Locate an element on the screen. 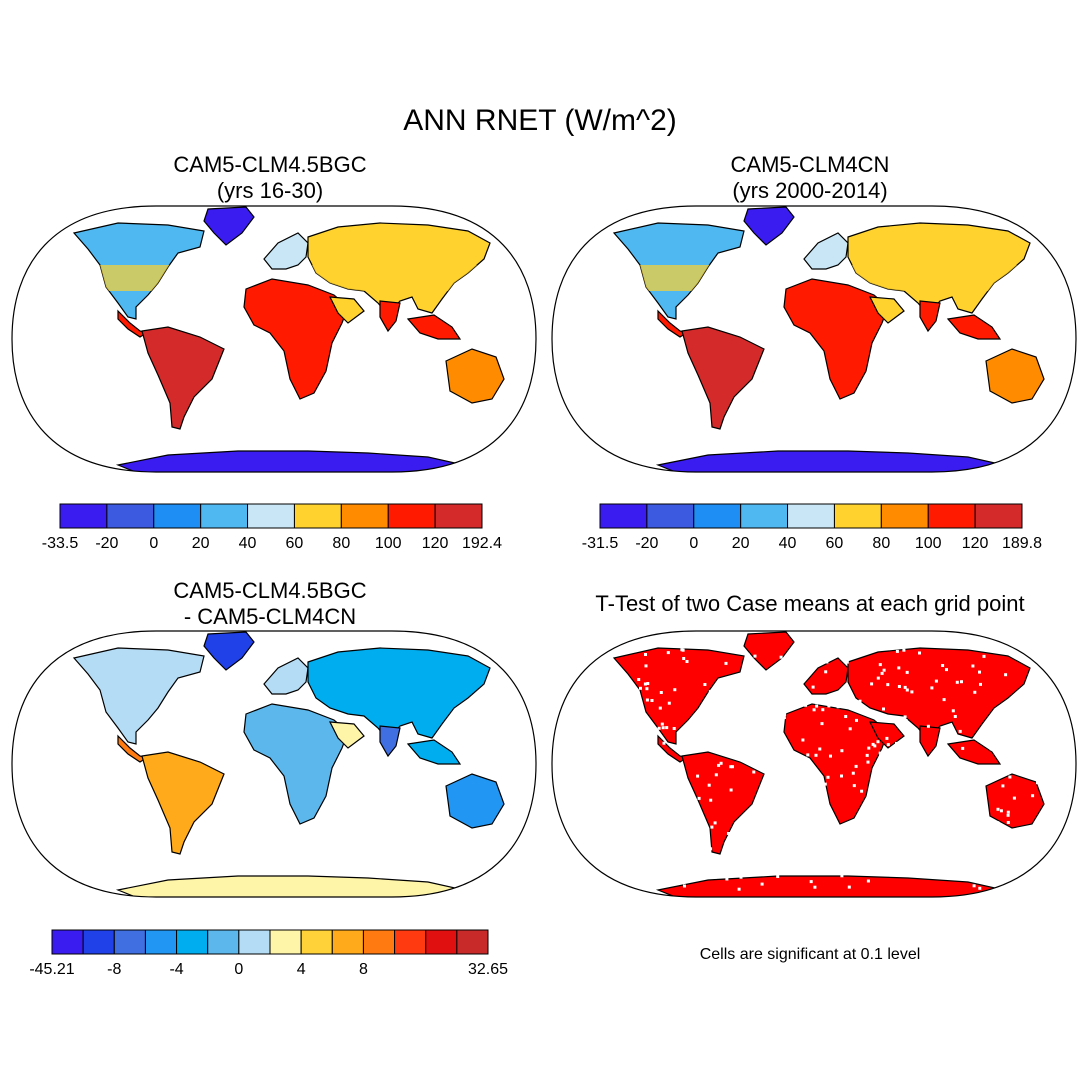 Image resolution: width=1080 pixels, height=1080 pixels. map-case1 is located at coordinates (274, 339).